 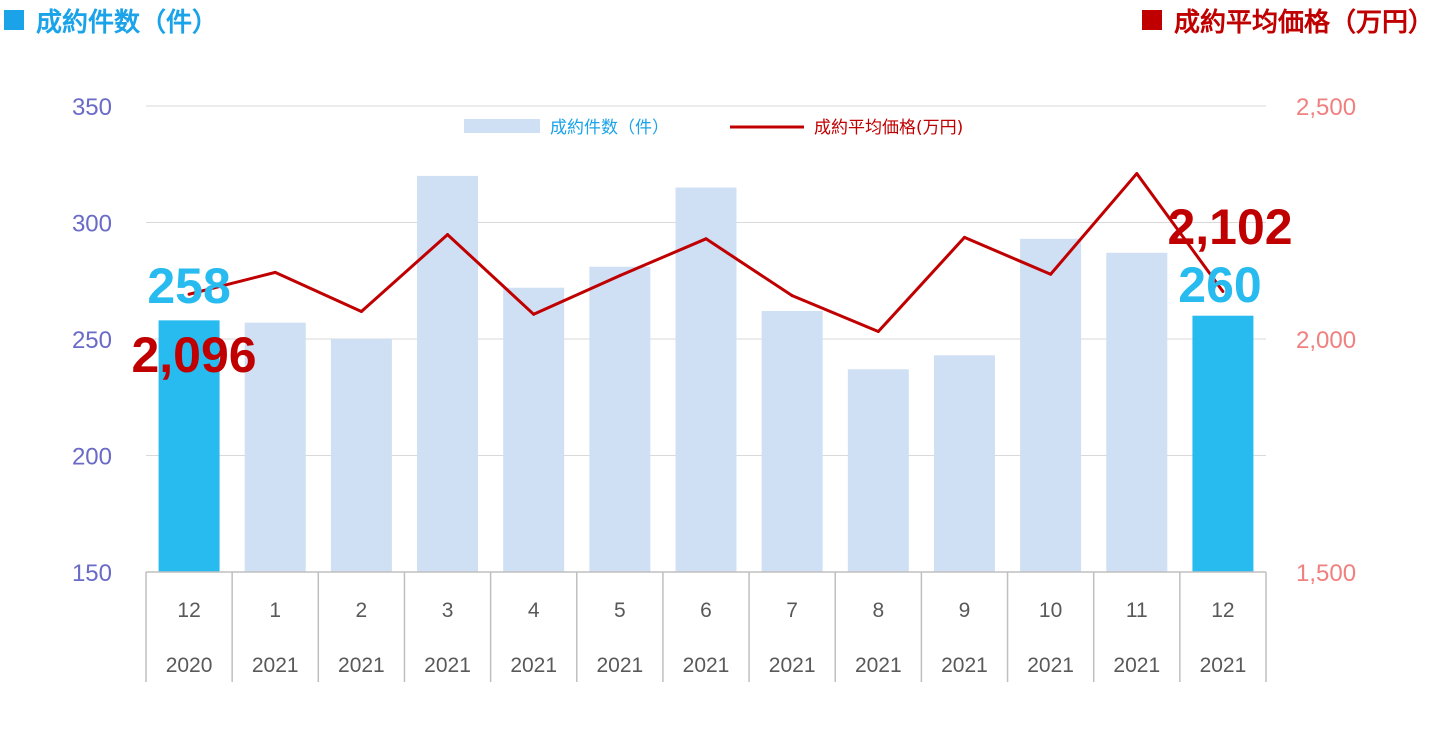 I want to click on data-callout-3: 260, so click(x=1219, y=285).